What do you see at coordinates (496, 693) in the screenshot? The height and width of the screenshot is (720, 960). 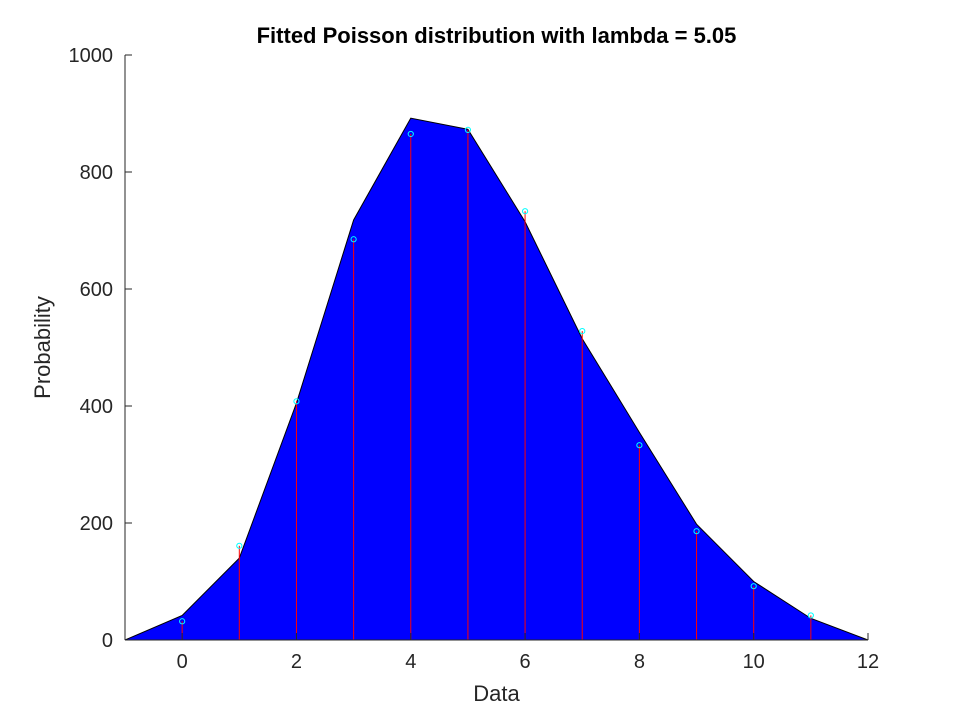 I see `x-axis-title: Data` at bounding box center [496, 693].